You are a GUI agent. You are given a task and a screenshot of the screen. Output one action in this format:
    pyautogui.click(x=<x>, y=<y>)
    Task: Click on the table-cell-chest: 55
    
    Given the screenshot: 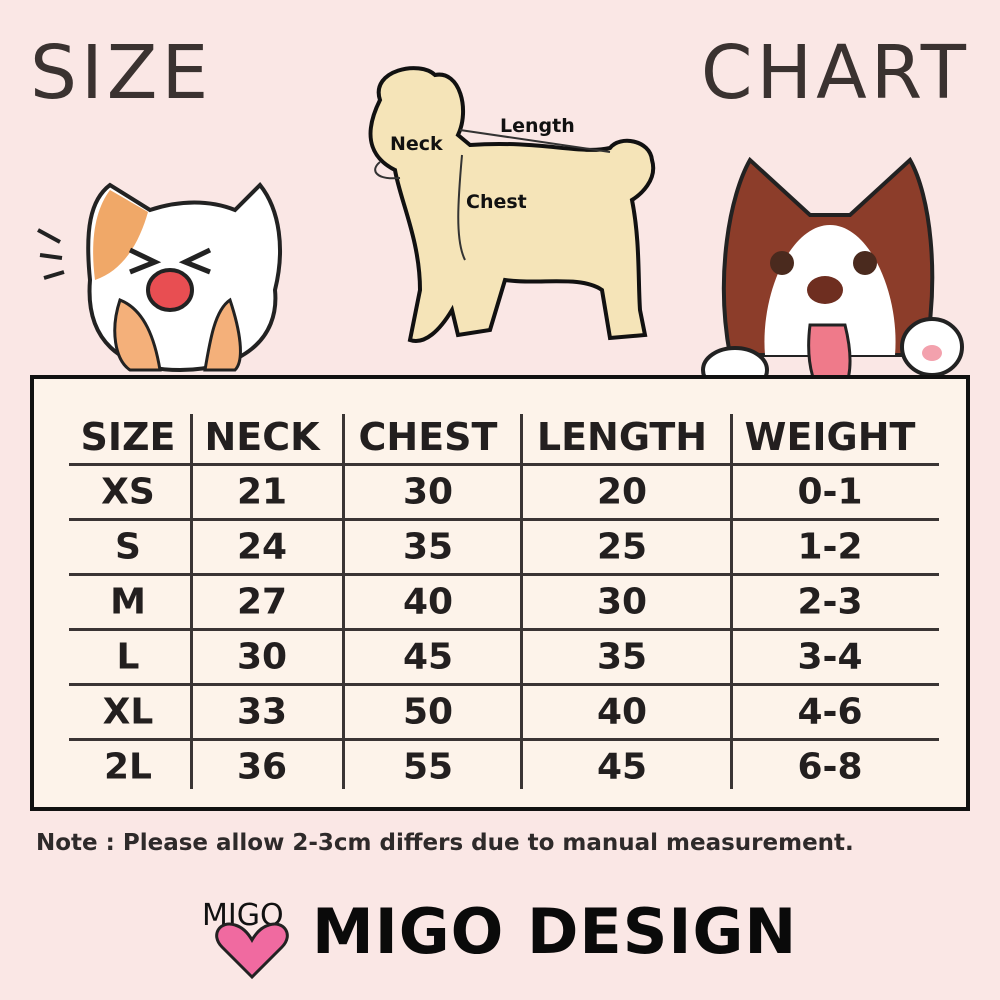 What is the action you would take?
    pyautogui.click(x=428, y=767)
    